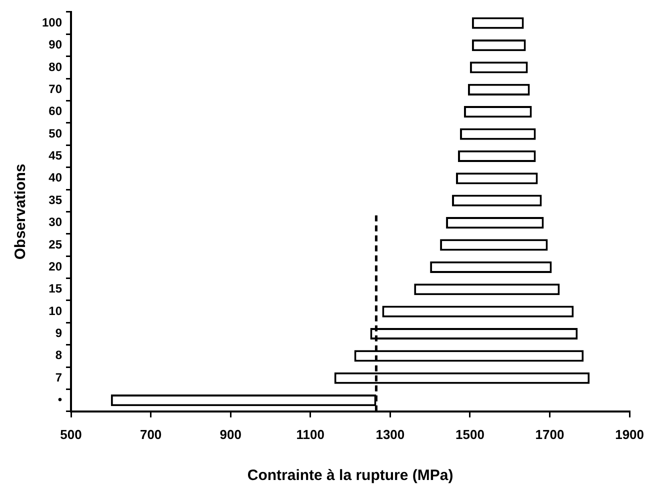  Describe the element at coordinates (58, 355) in the screenshot. I see `y-tick-label: 8` at that location.